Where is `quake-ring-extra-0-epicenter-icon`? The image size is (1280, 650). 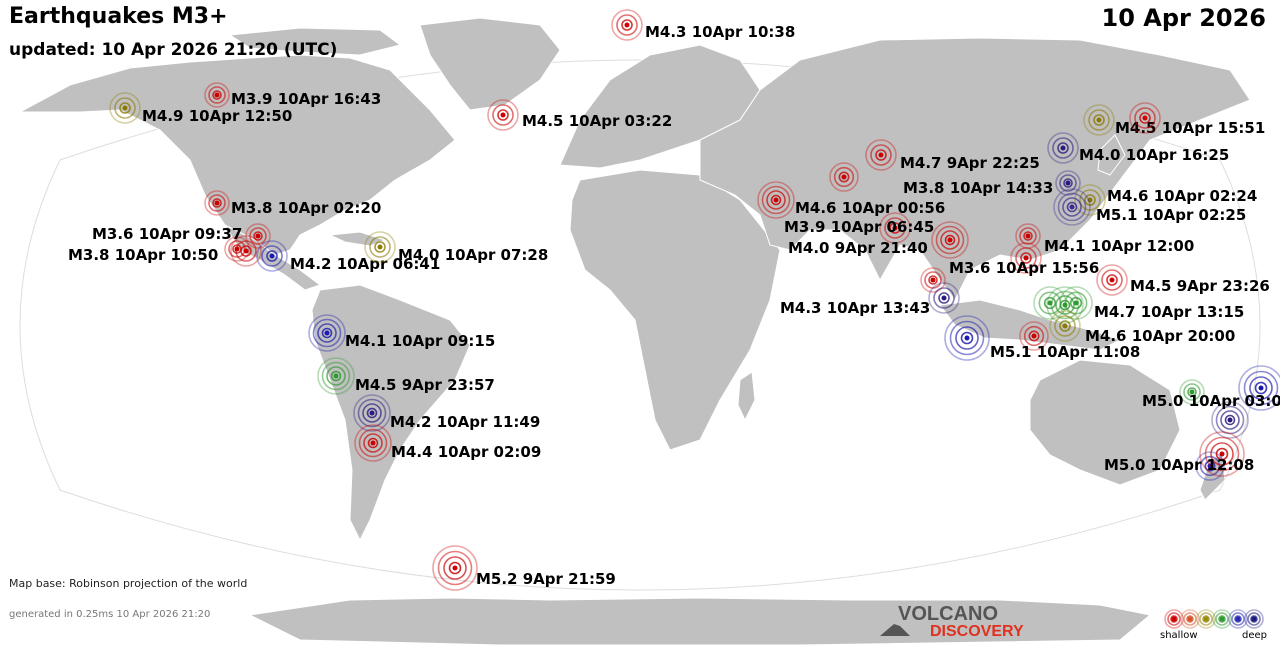
quake-ring-extra-0-epicenter-icon is located at coordinates (1192, 392).